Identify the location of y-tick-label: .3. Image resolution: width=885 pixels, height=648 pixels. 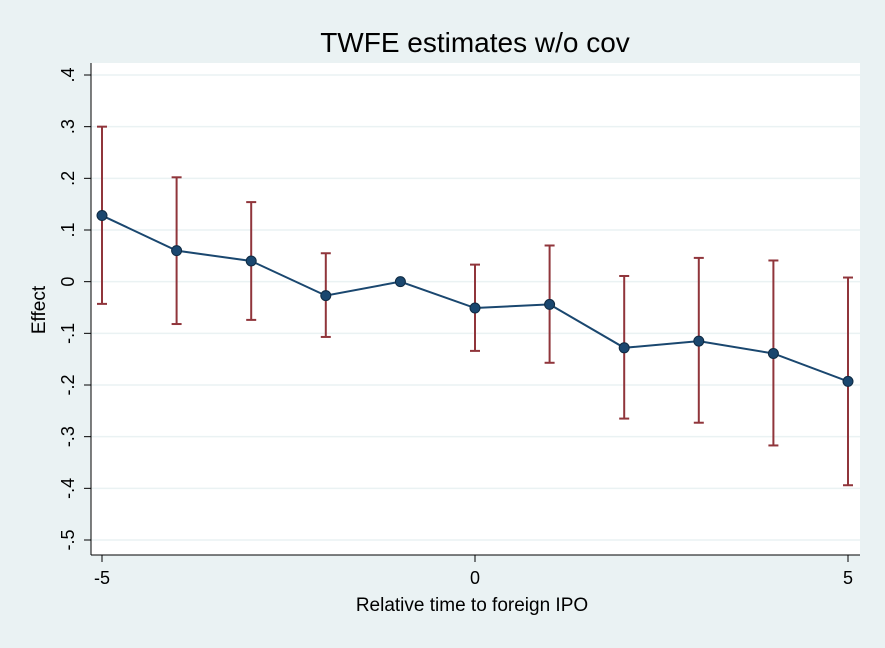
(68, 126).